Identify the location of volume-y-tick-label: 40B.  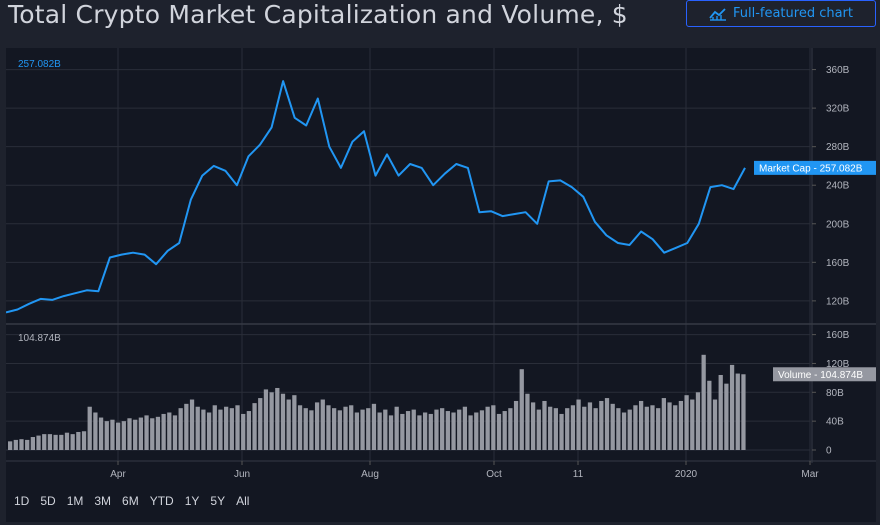
(835, 422).